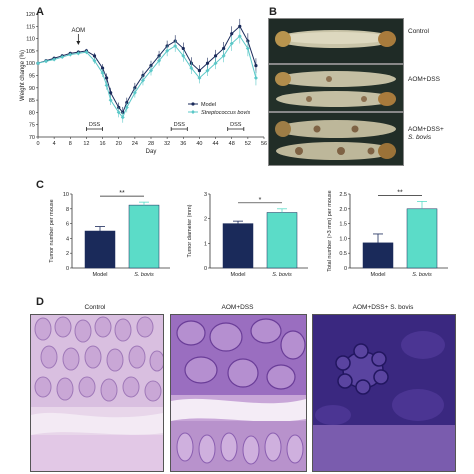 This screenshot has height=474, width=474. What do you see at coordinates (383, 307) in the screenshot?
I see `histology-label-aom-dss-s-bovis: AOM+DSS+ S. bovis` at bounding box center [383, 307].